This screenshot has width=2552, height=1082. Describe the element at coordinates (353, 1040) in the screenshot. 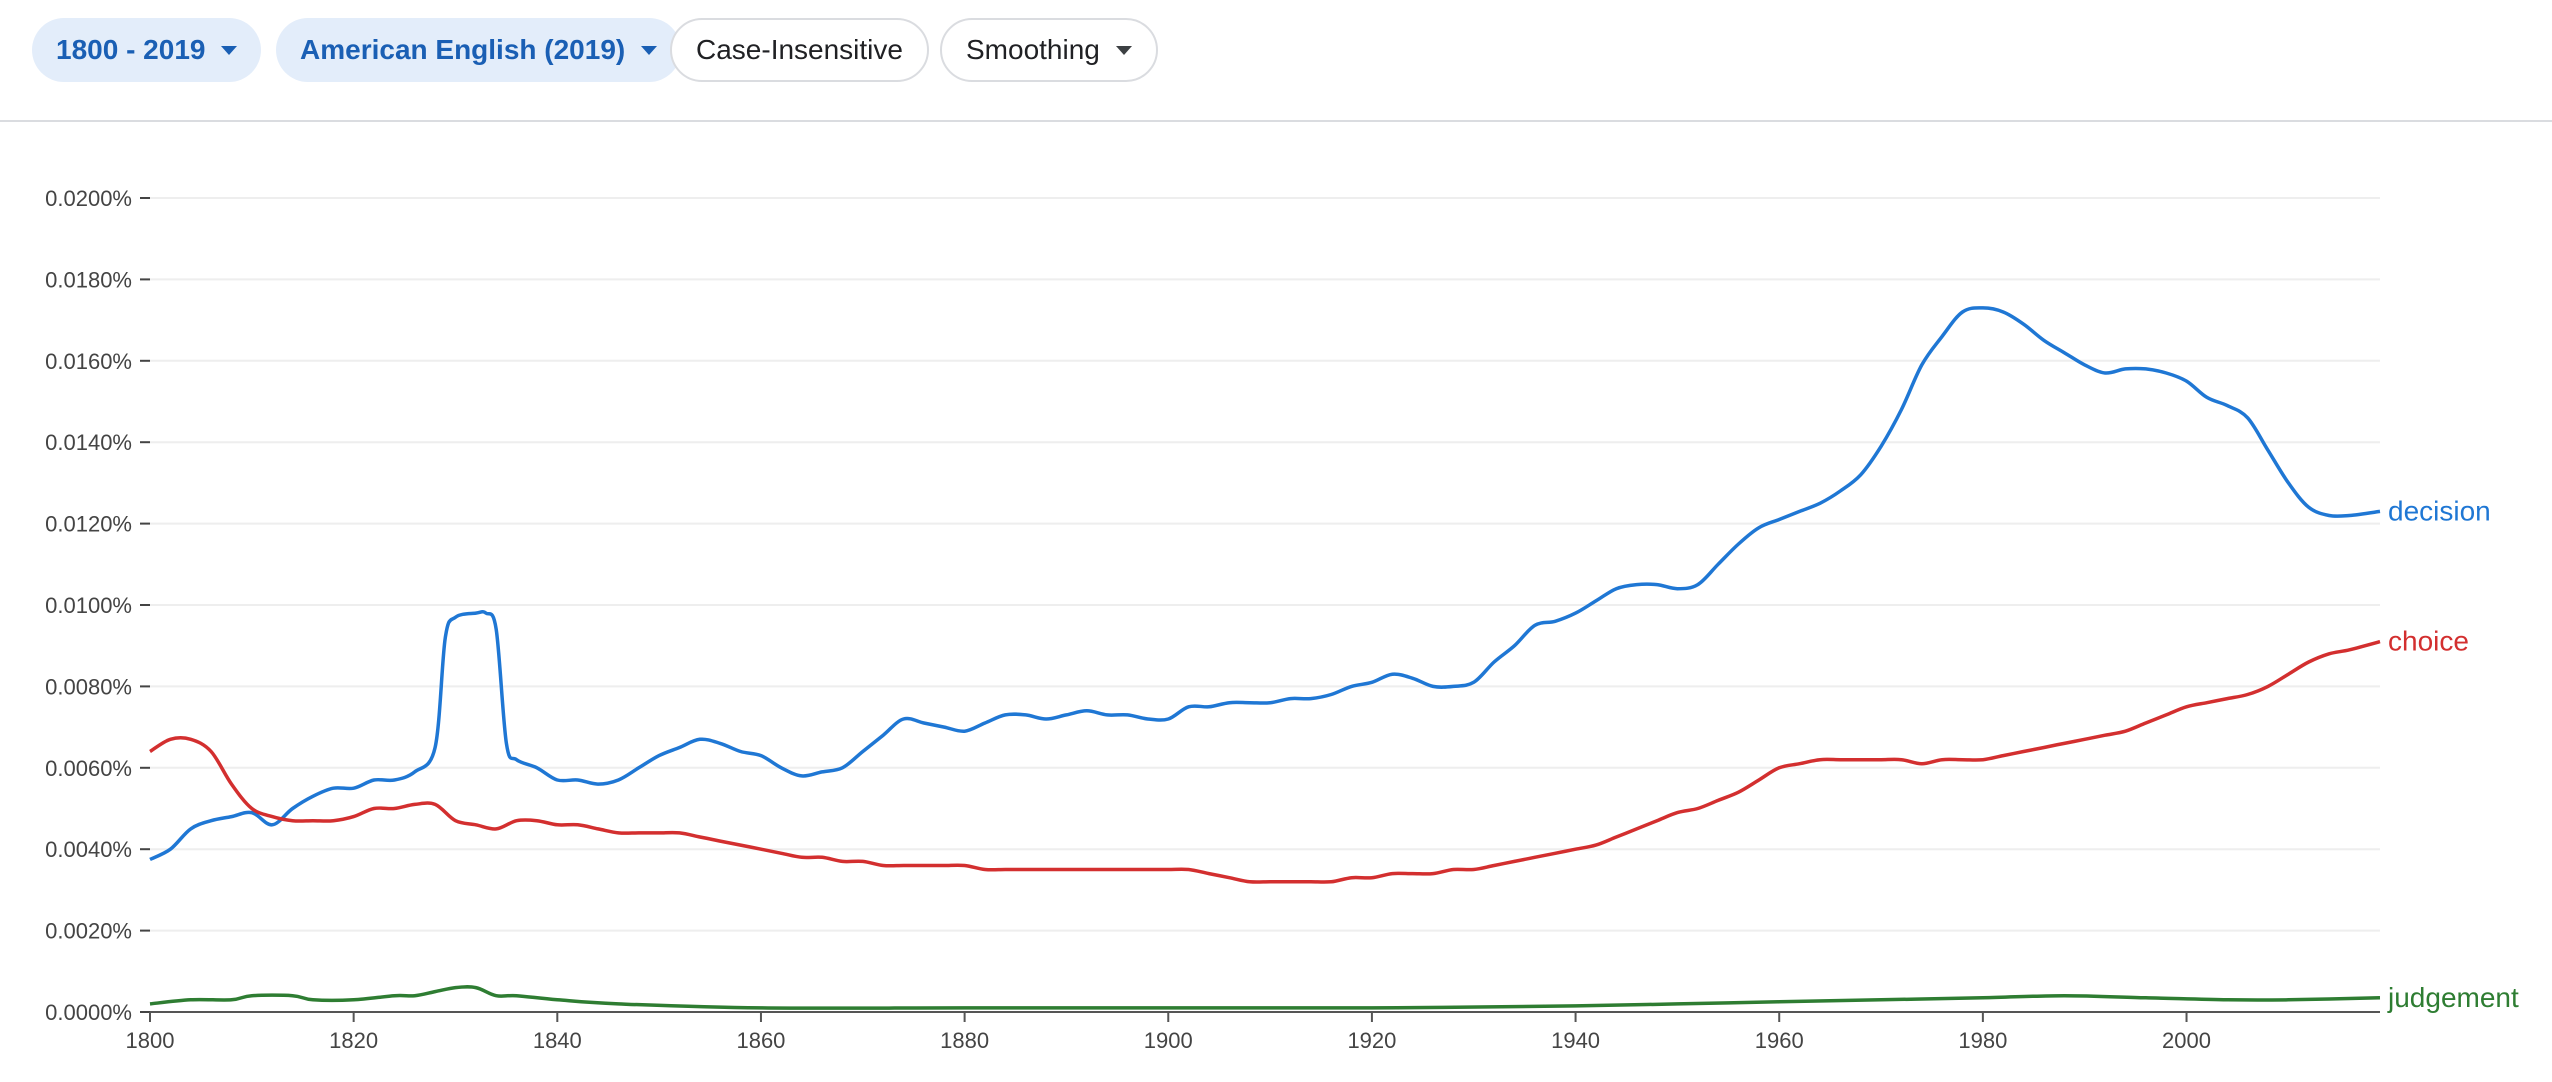

I see `x-tick-label: 1820` at that location.